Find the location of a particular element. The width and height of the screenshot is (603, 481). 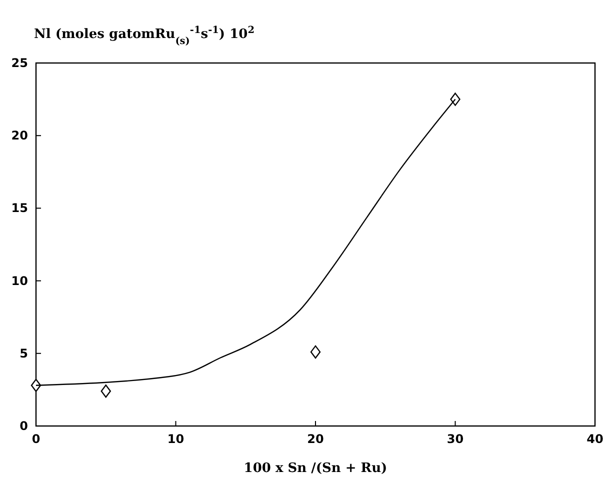

y-tick-label: 5 is located at coordinates (24, 353).